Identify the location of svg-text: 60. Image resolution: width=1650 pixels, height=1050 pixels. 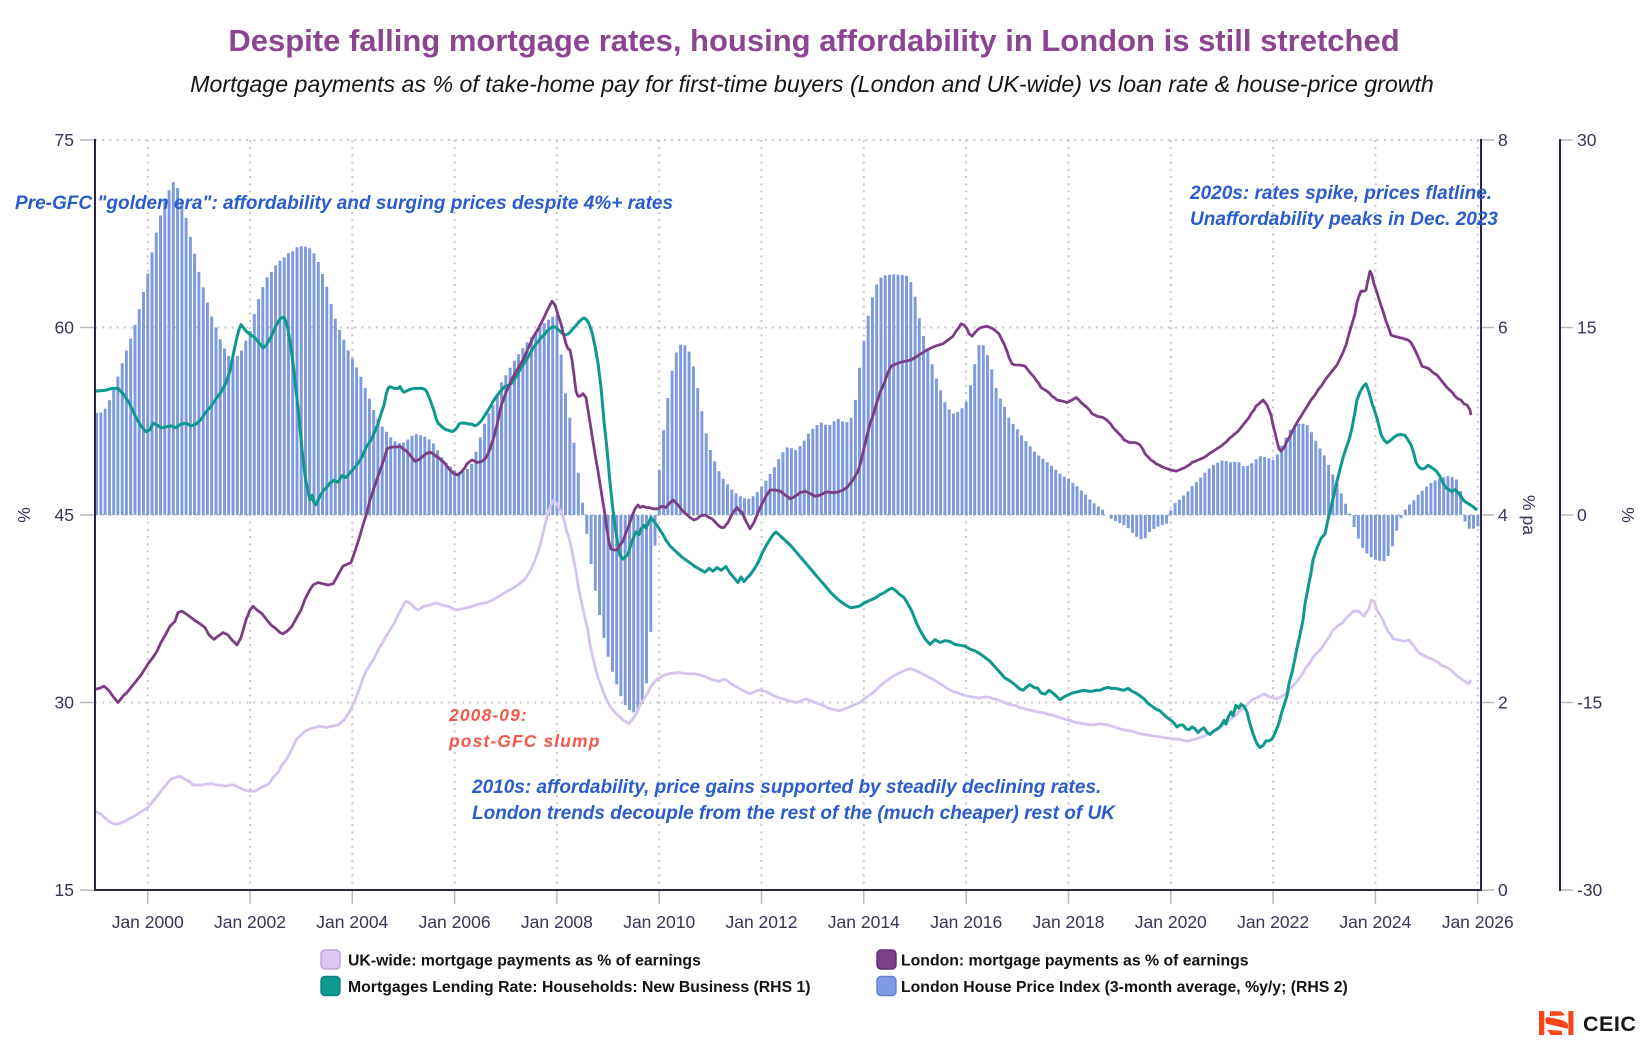
(65, 328).